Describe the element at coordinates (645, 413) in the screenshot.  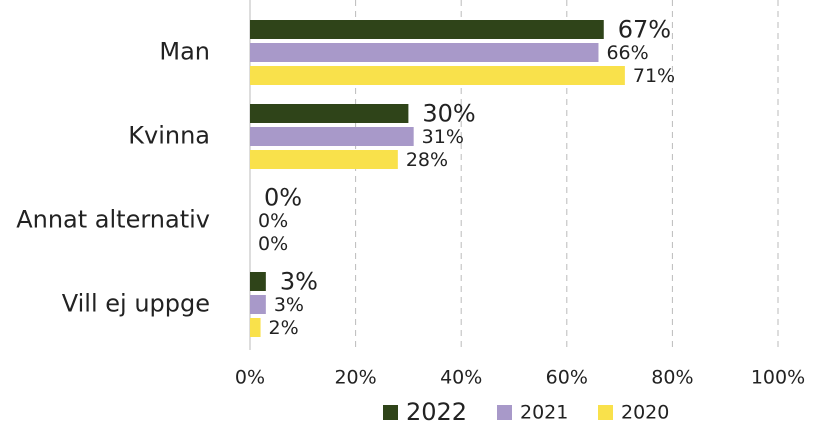
I see `legend-label: 2020` at that location.